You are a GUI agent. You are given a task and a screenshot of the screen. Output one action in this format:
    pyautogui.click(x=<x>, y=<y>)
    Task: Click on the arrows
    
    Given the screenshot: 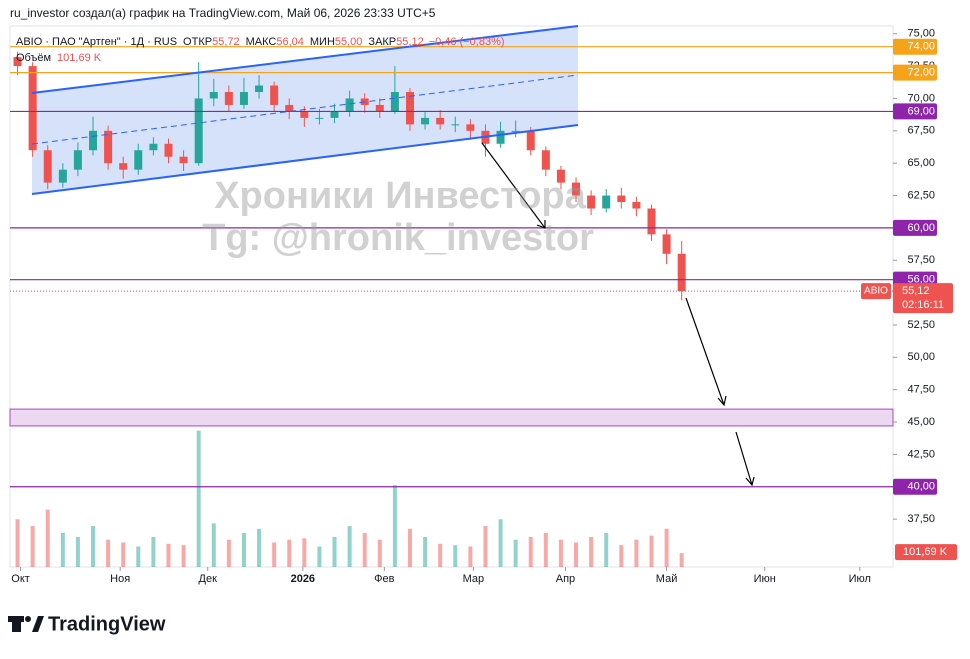 What is the action you would take?
    pyautogui.click(x=618, y=314)
    